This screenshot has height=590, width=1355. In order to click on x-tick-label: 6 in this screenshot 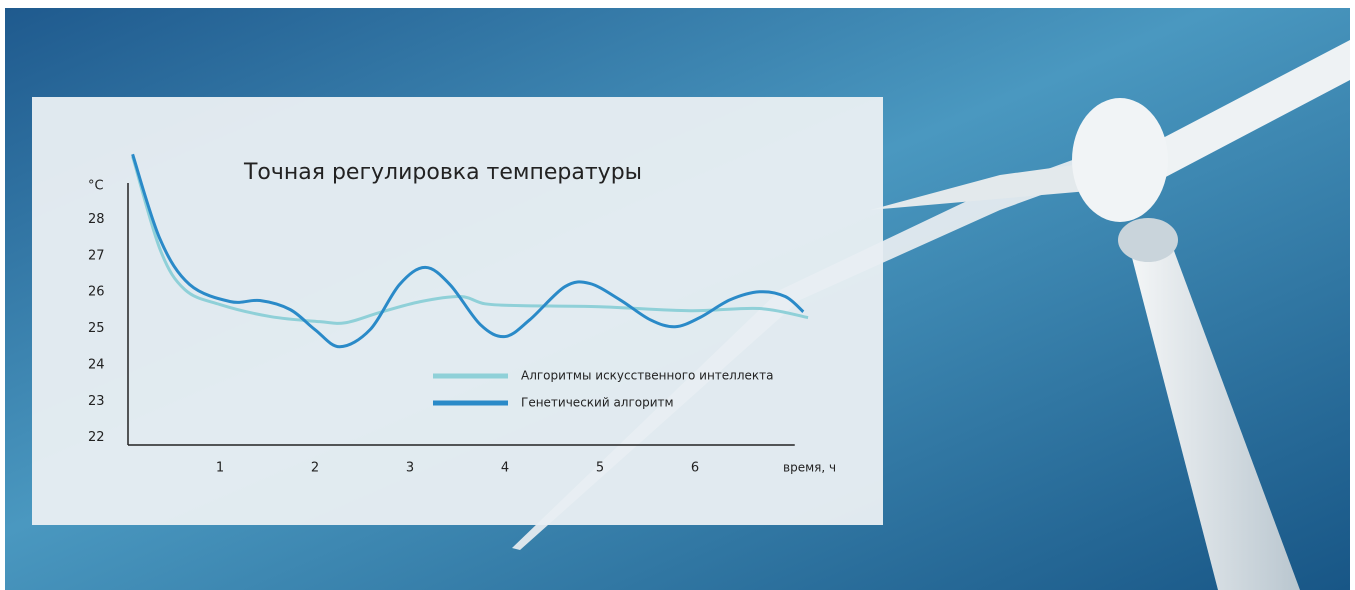, I will do `click(695, 468)`.